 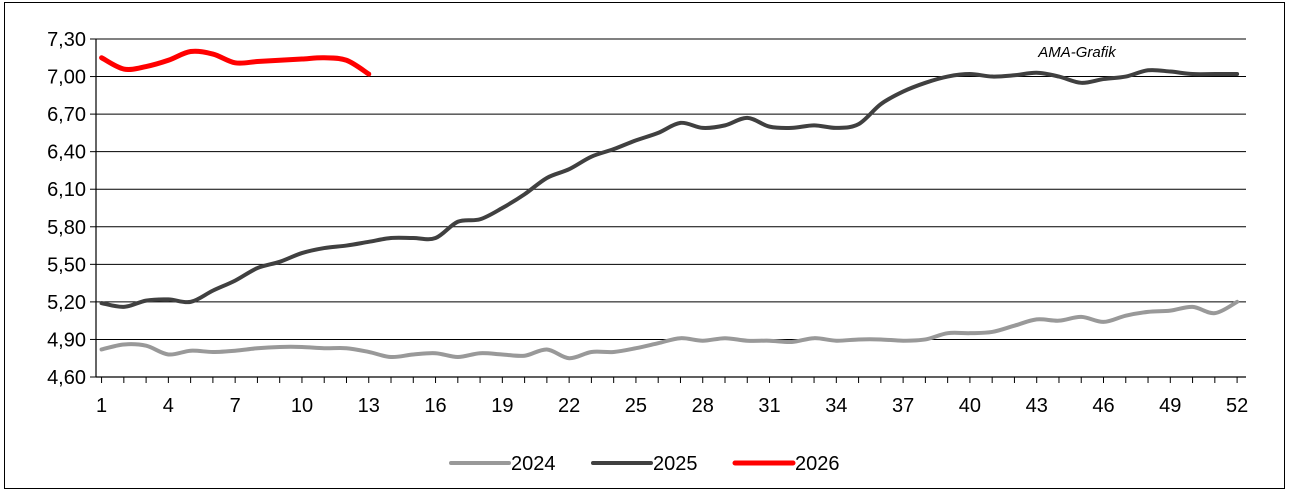 What do you see at coordinates (669, 330) in the screenshot?
I see `series-line-2024` at bounding box center [669, 330].